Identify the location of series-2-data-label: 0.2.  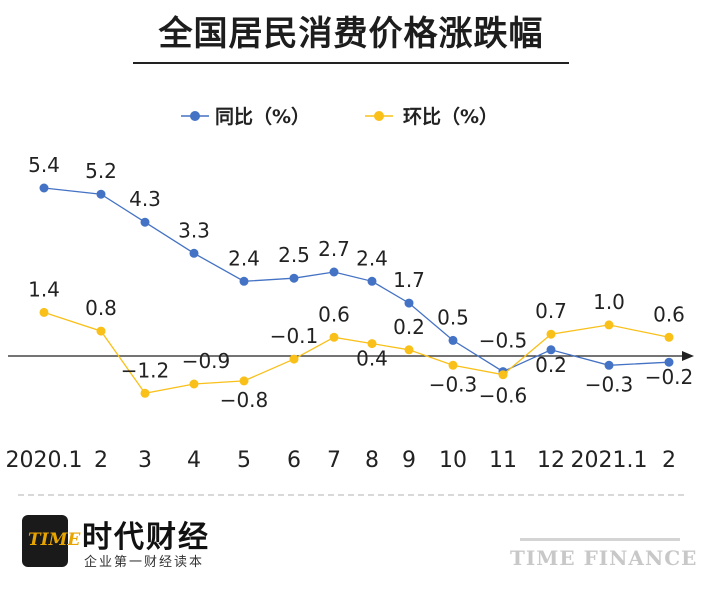
(409, 327).